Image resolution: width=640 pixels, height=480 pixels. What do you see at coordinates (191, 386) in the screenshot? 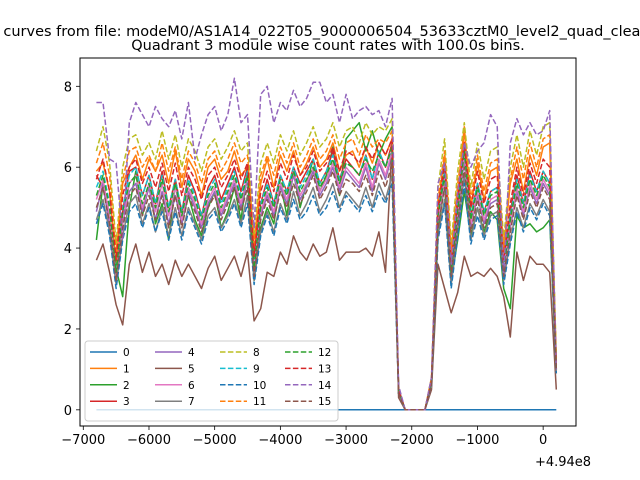
I see `legend-label-6: 6` at bounding box center [191, 386].